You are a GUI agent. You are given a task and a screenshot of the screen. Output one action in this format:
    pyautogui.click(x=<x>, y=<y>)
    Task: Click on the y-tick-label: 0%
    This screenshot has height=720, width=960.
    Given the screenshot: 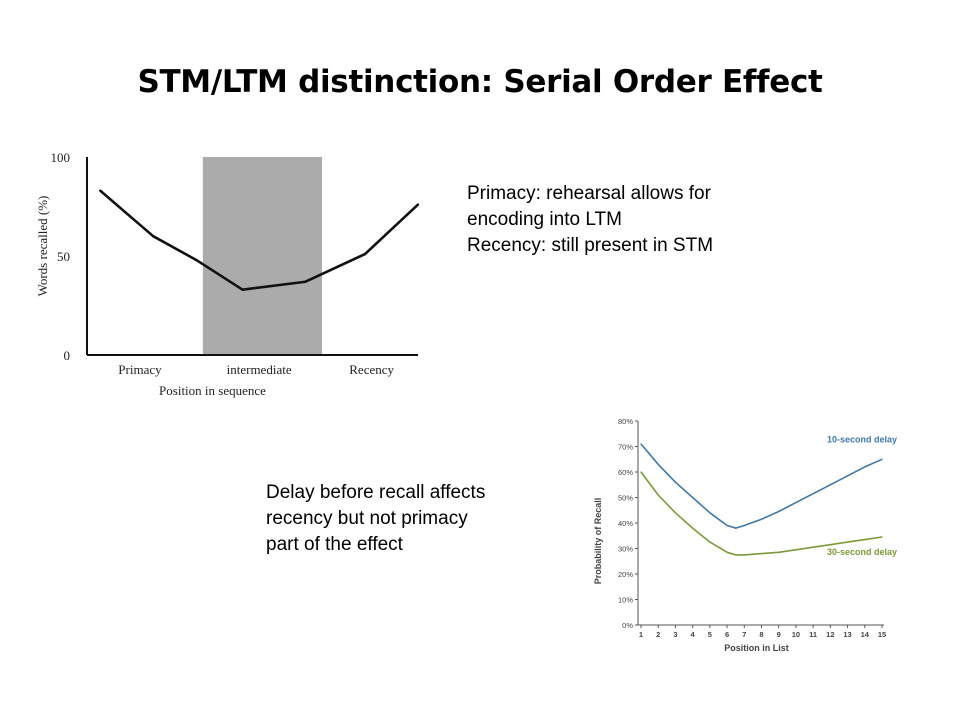 What is the action you would take?
    pyautogui.click(x=627, y=625)
    